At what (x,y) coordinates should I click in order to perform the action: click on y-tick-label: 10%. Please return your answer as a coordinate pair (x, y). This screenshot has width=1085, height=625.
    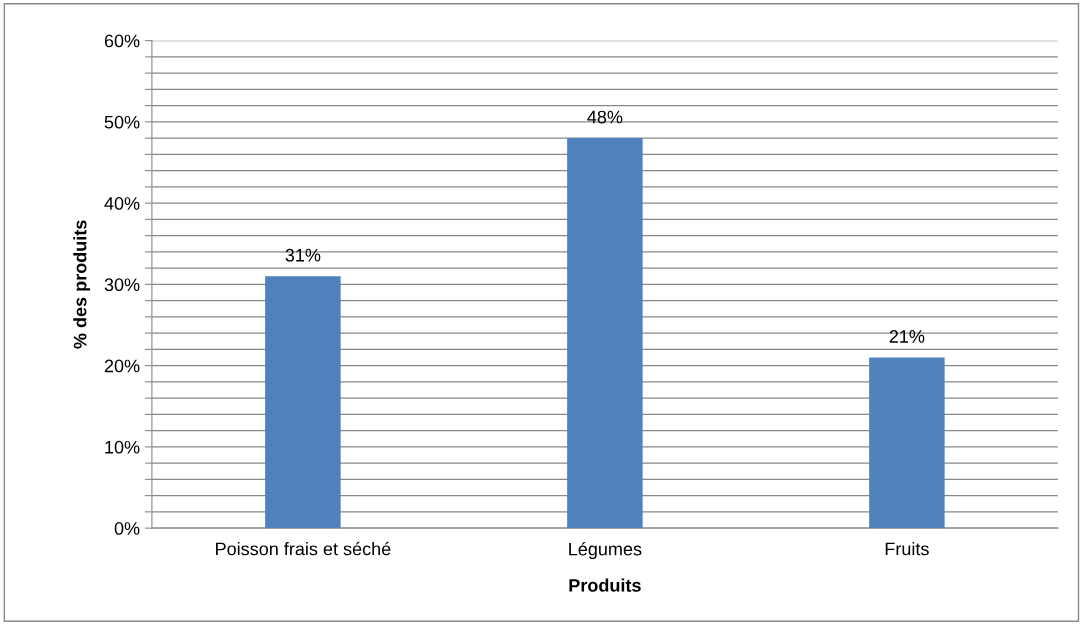
    Looking at the image, I should click on (122, 447).